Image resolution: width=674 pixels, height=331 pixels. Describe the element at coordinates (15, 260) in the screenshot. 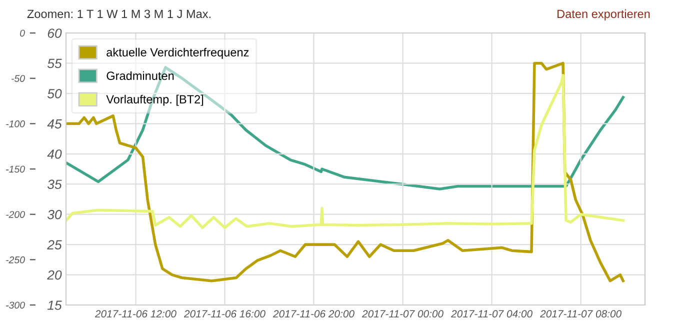

I see `y2-tick-label: -250` at that location.